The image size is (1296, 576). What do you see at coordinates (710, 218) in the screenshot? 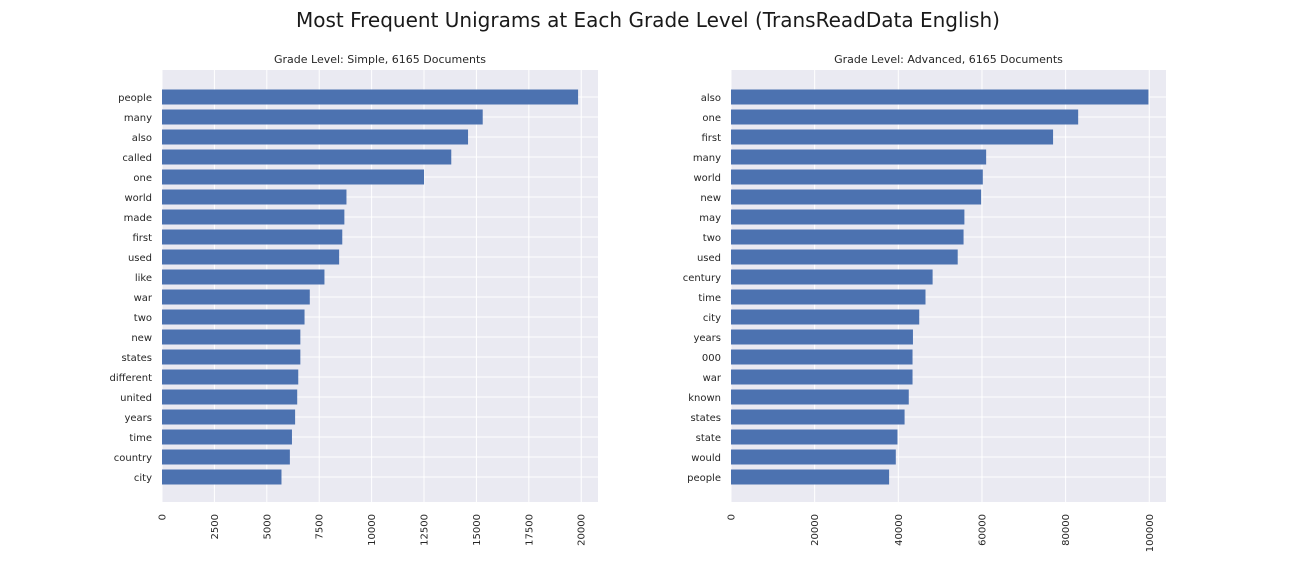
I see `category-label: may` at bounding box center [710, 218].